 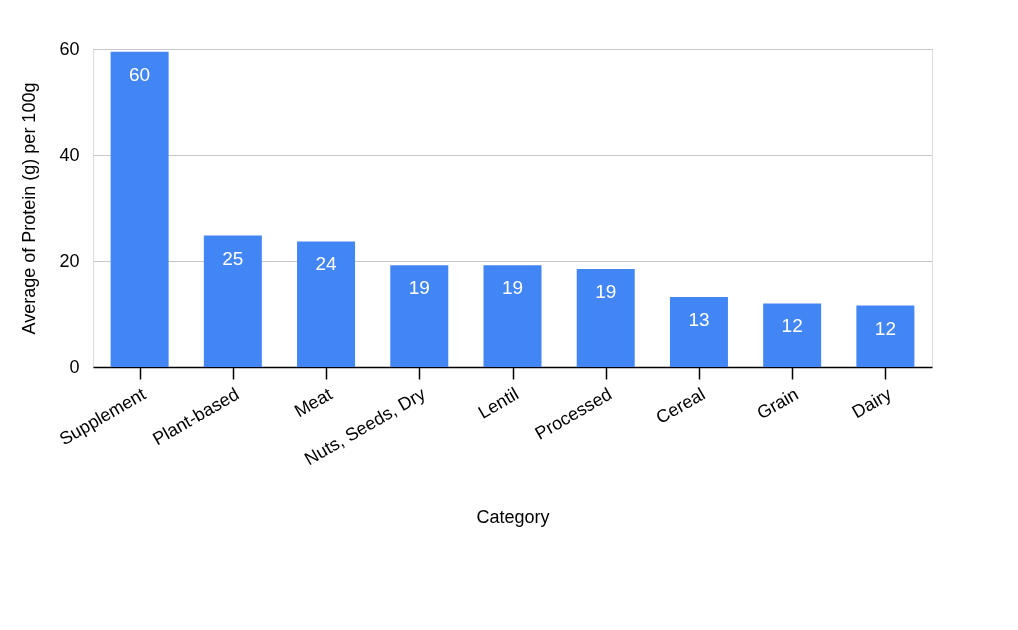 What do you see at coordinates (313, 402) in the screenshot?
I see `x-tick-label: Meat` at bounding box center [313, 402].